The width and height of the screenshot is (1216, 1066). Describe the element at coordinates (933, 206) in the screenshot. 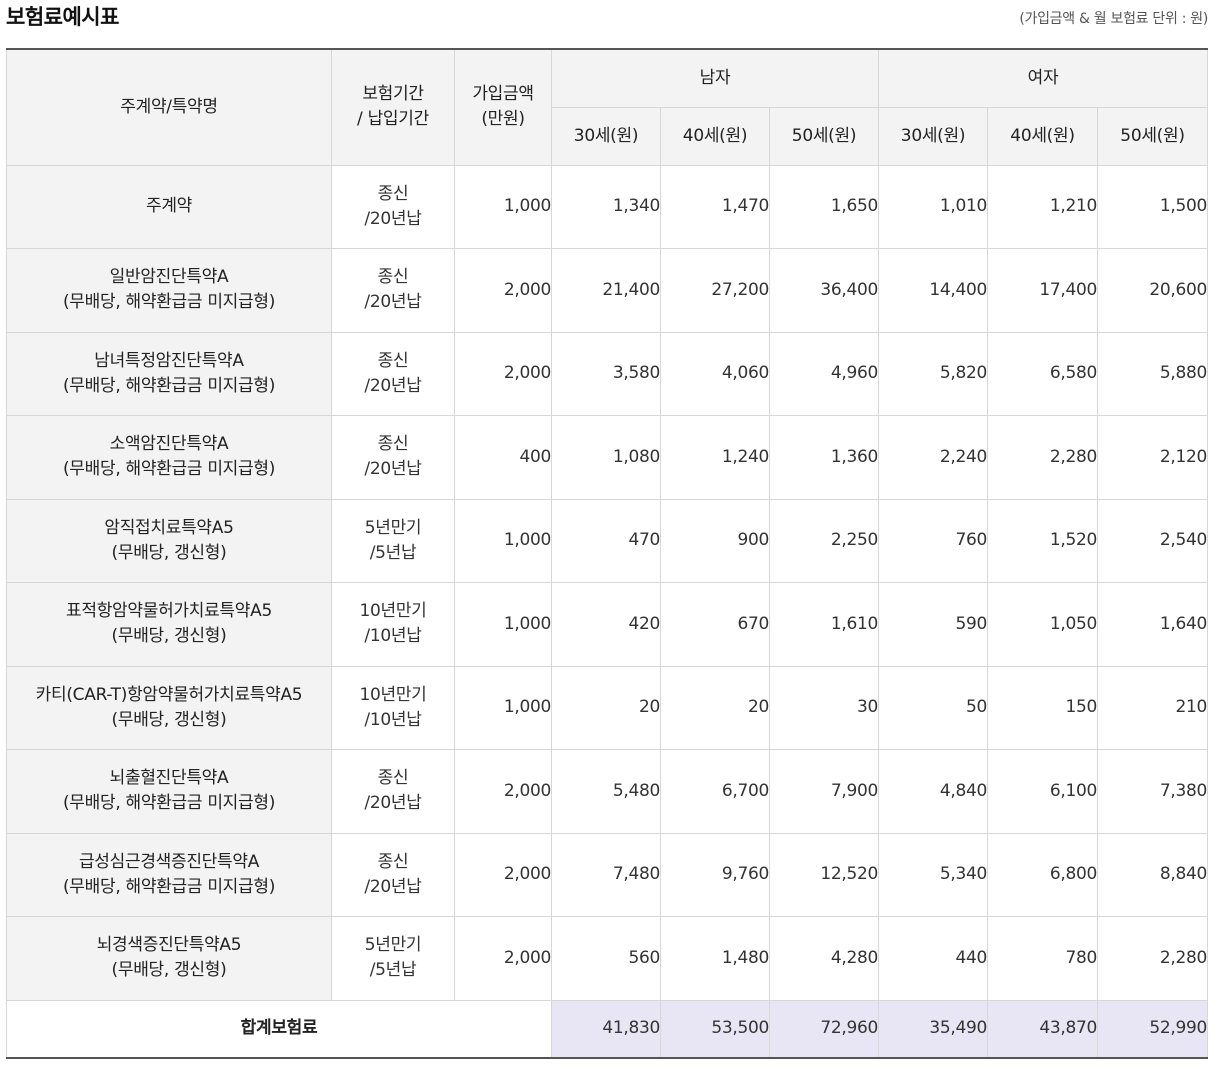

I see `premium-cell: 1,010` at that location.